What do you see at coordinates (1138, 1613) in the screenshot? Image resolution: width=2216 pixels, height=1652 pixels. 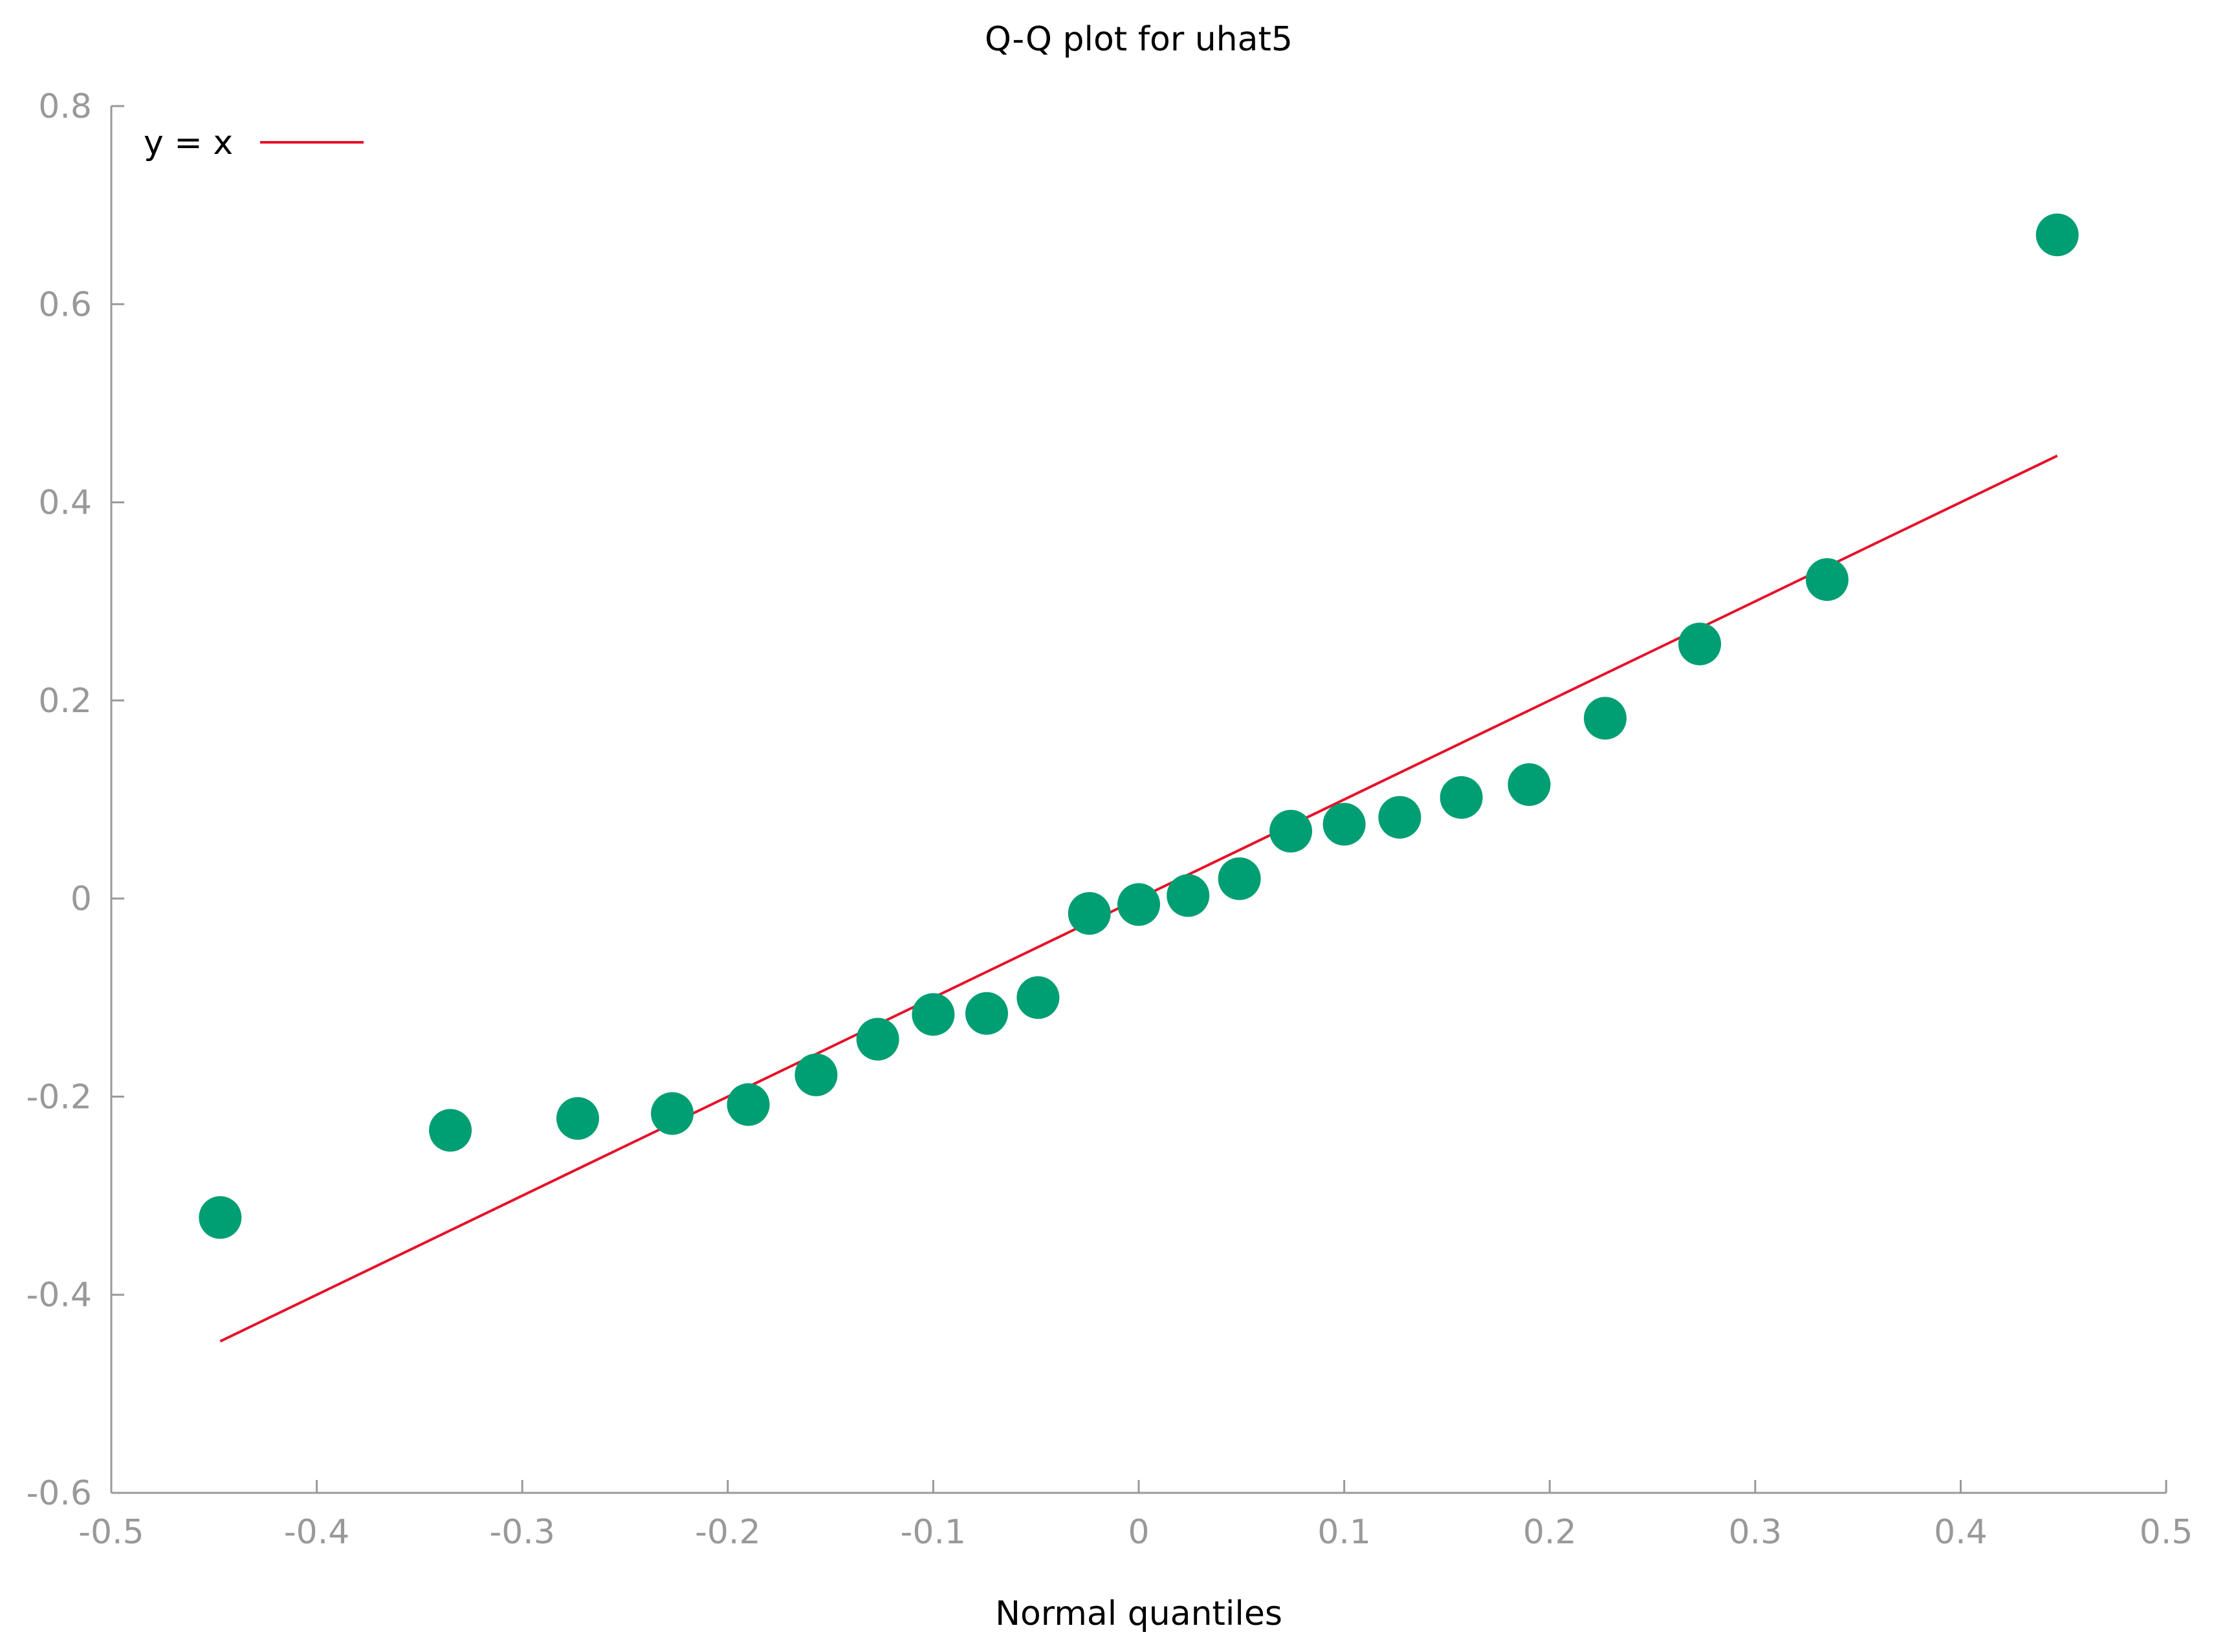 I see `x-axis-label: Normal quantiles` at bounding box center [1138, 1613].